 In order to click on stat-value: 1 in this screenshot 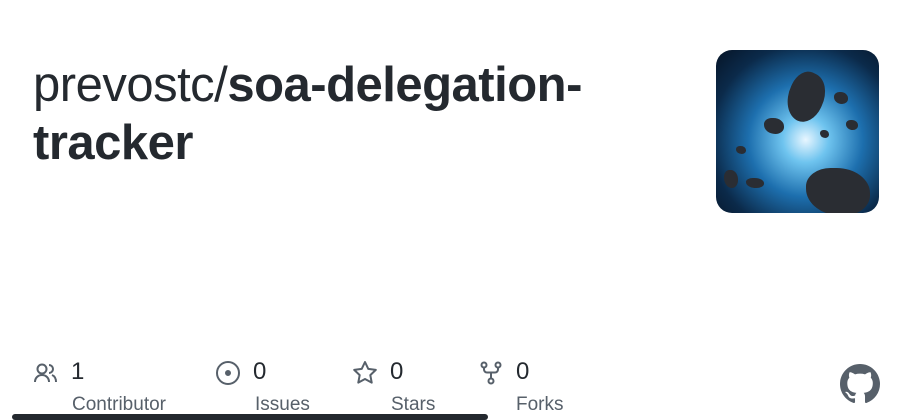, I will do `click(78, 371)`.